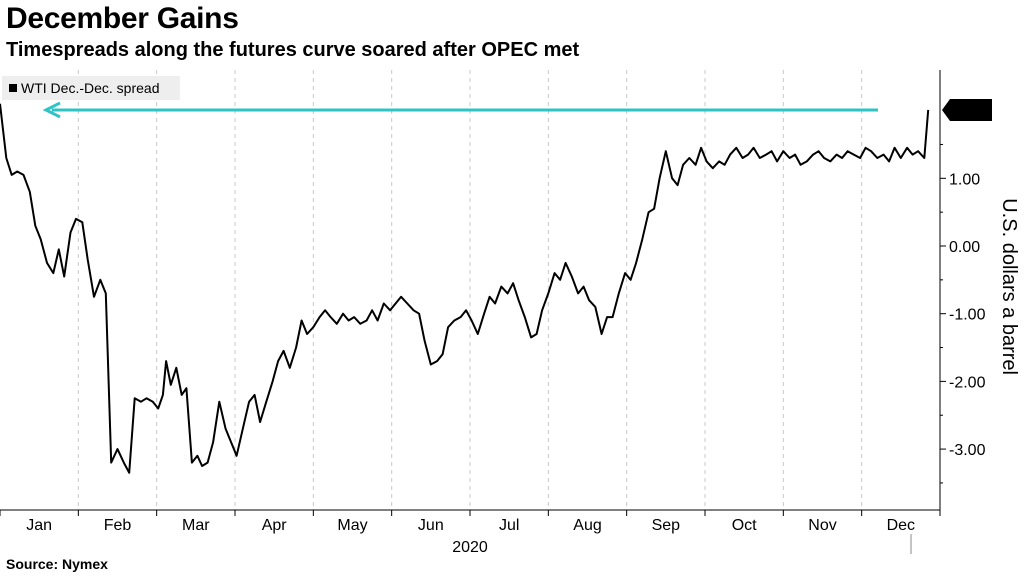 This screenshot has height=576, width=1024. Describe the element at coordinates (57, 564) in the screenshot. I see `source-note: Source: Nymex` at that location.